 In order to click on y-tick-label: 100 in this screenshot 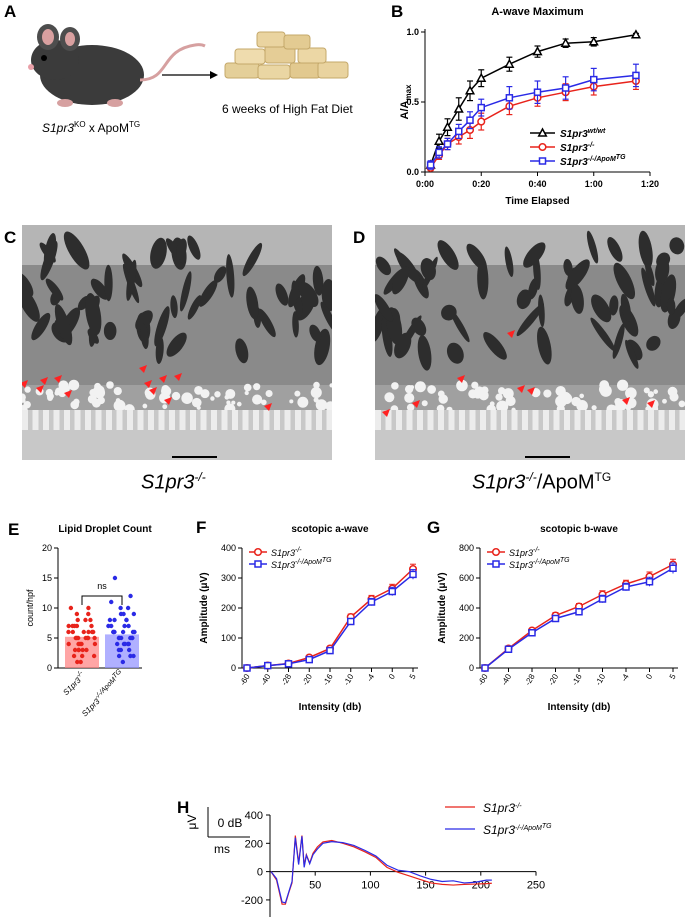, I will do `click(228, 638)`.